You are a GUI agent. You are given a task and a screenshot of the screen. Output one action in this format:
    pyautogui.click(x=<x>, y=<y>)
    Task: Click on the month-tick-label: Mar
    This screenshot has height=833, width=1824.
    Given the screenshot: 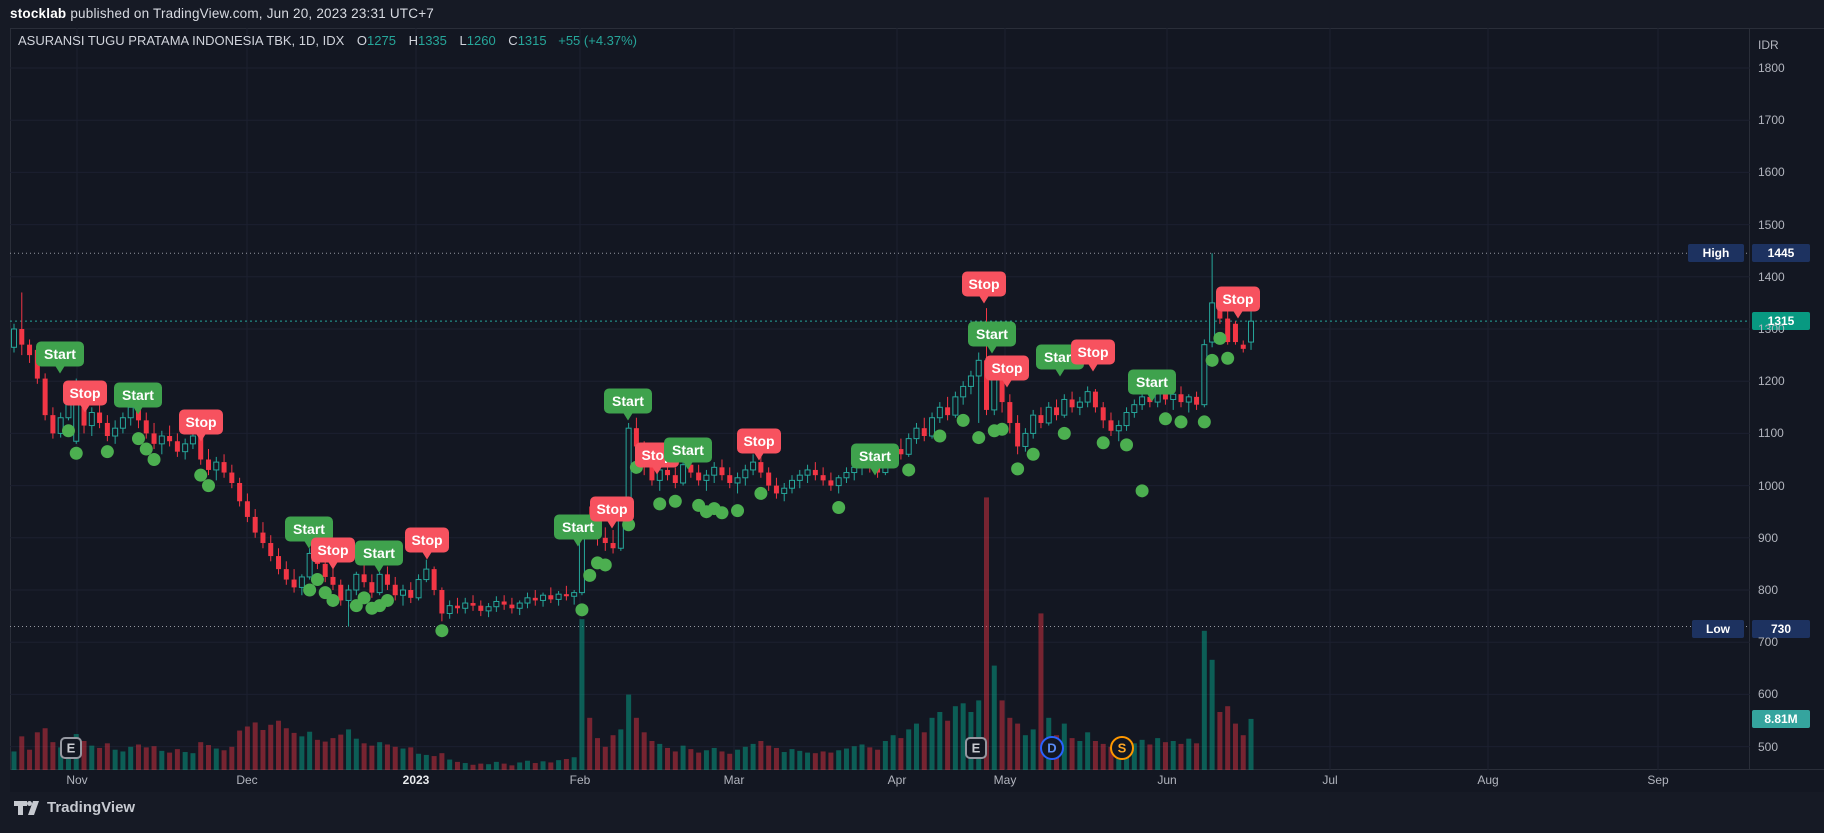 What is the action you would take?
    pyautogui.click(x=734, y=780)
    